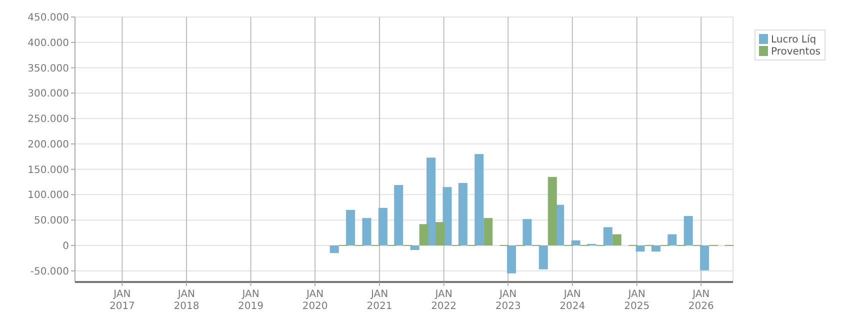  Describe the element at coordinates (793, 40) in the screenshot. I see `legend-label: Lucro Líq` at that location.